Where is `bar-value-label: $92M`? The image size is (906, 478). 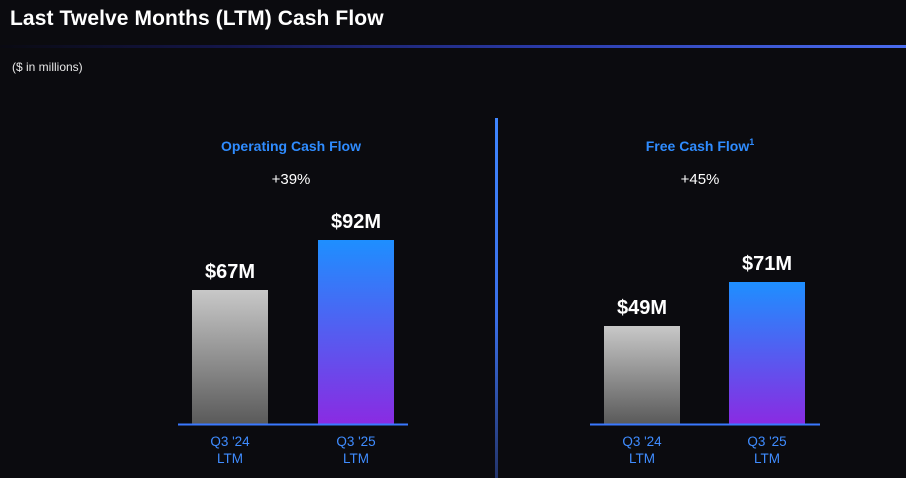
bar-value-label: $92M is located at coordinates (356, 222).